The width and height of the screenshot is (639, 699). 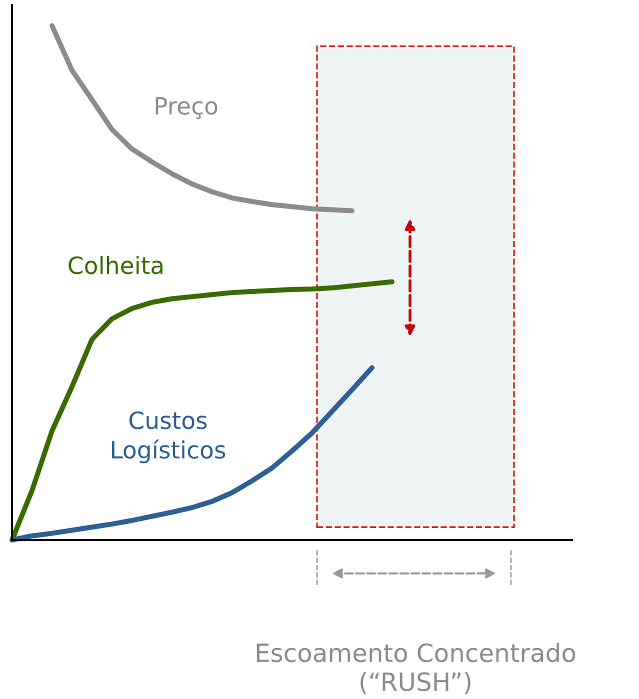 I want to click on series-label: Preço, so click(x=187, y=108).